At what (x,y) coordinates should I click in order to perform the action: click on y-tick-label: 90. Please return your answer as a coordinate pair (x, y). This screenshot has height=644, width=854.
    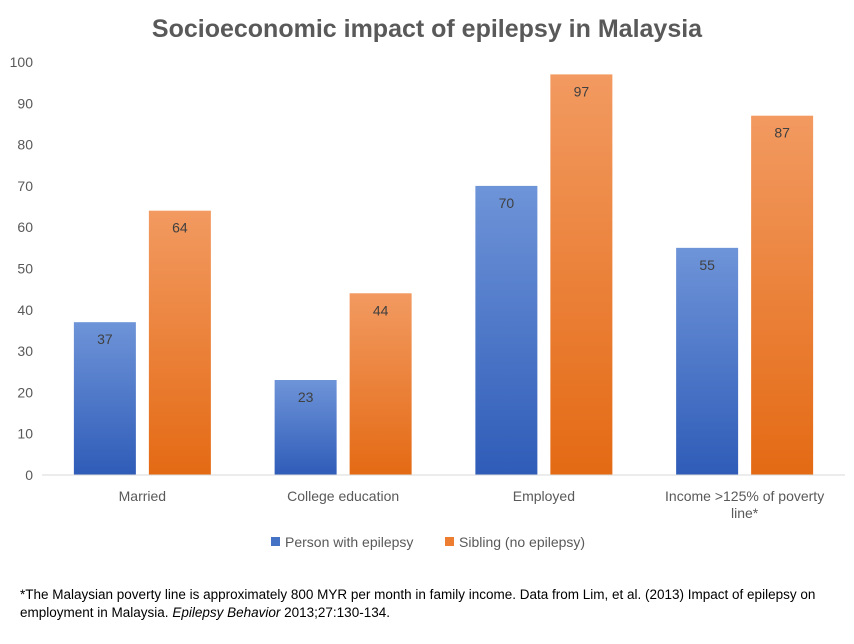
    Looking at the image, I should click on (25, 103).